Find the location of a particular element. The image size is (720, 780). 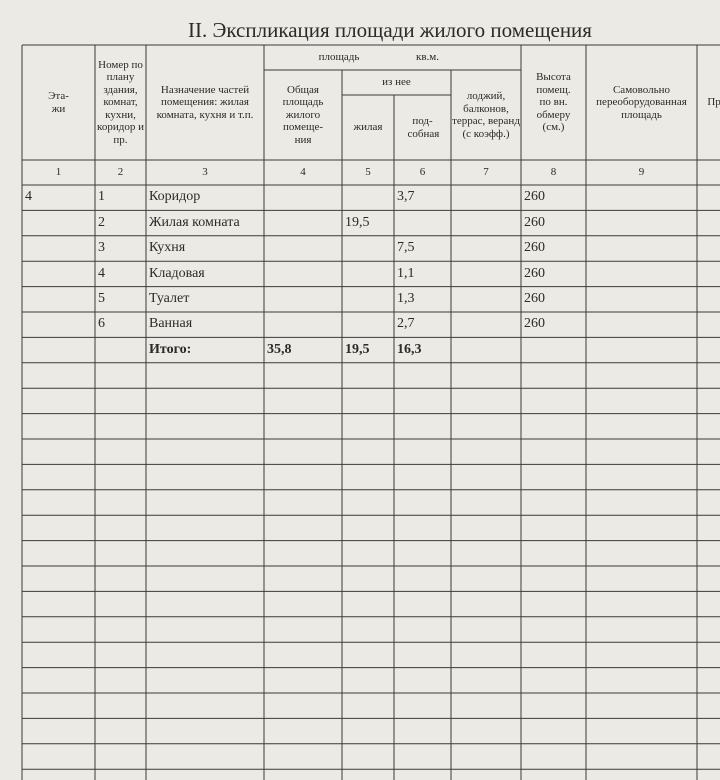

header-cell: под-собная is located at coordinates (423, 127).